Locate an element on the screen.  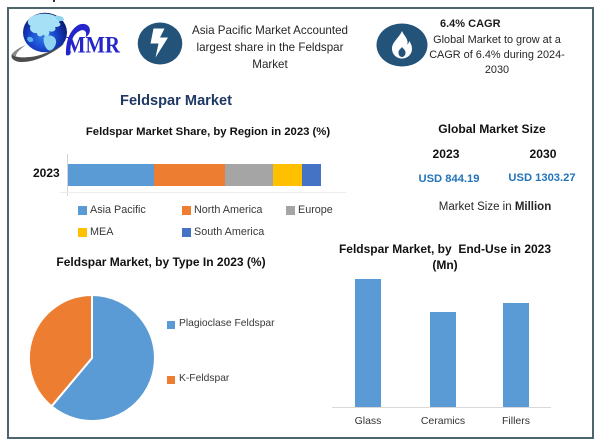
svg-text: MMR is located at coordinates (93, 45).